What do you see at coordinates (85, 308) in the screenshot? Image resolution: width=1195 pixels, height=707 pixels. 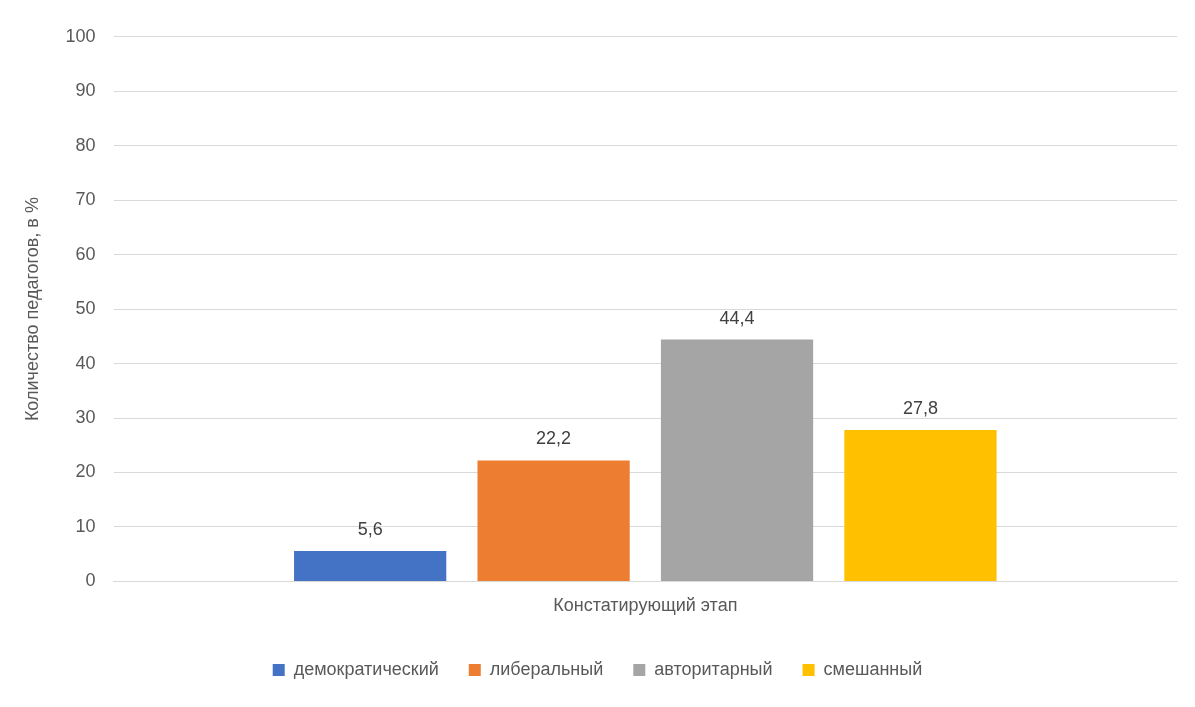 I see `y-tick-label: 50` at bounding box center [85, 308].